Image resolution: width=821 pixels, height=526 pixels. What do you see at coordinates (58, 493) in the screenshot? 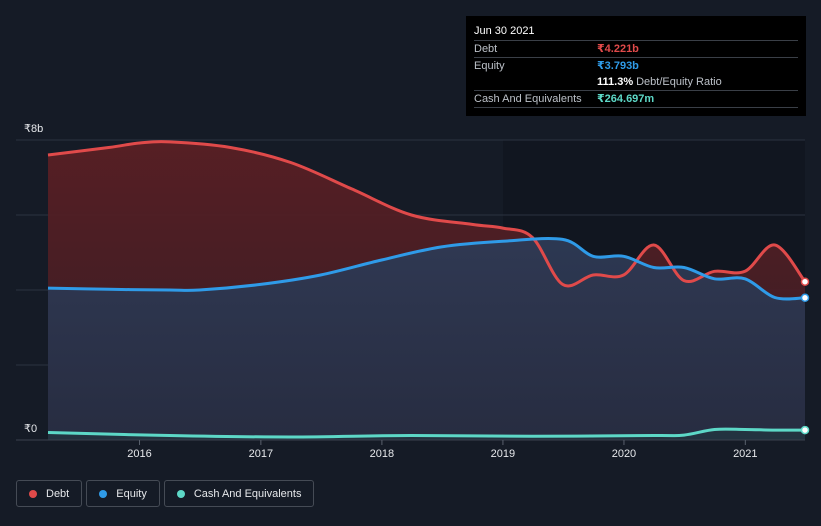
I see `legend-debt-label: Debt` at bounding box center [58, 493].